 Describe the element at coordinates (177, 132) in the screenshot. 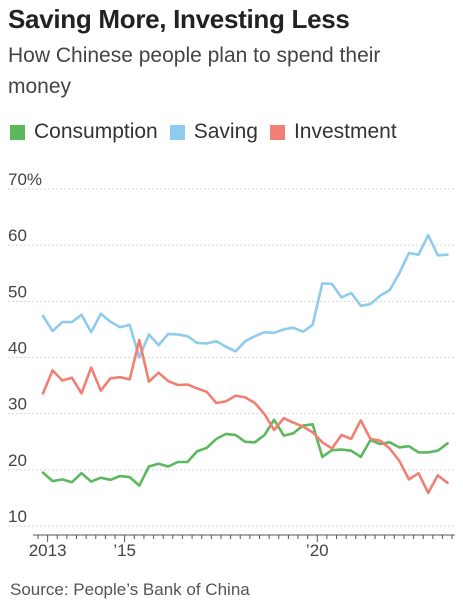

I see `legend-swatch-saving` at that location.